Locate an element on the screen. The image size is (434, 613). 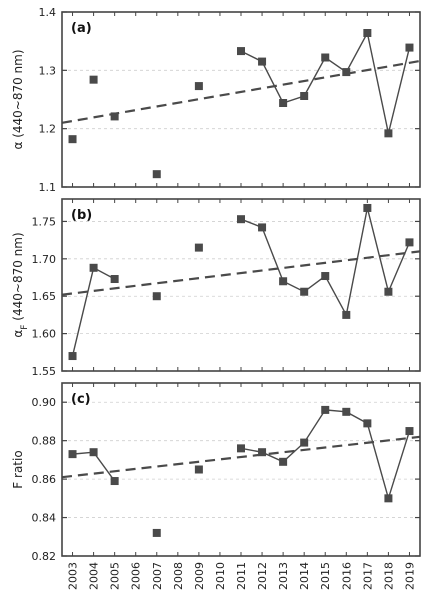
x-tick-label: 2010 is located at coordinates (220, 576).